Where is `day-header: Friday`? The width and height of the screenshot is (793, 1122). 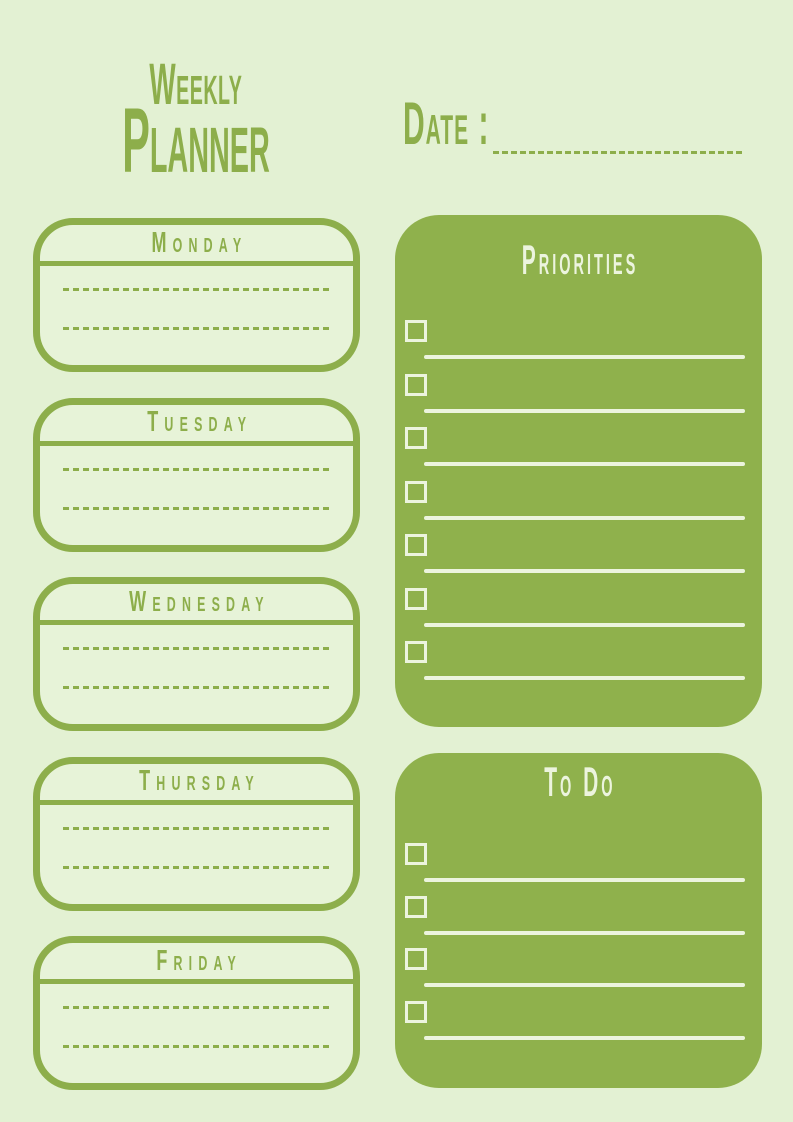 day-header: Friday is located at coordinates (196, 963).